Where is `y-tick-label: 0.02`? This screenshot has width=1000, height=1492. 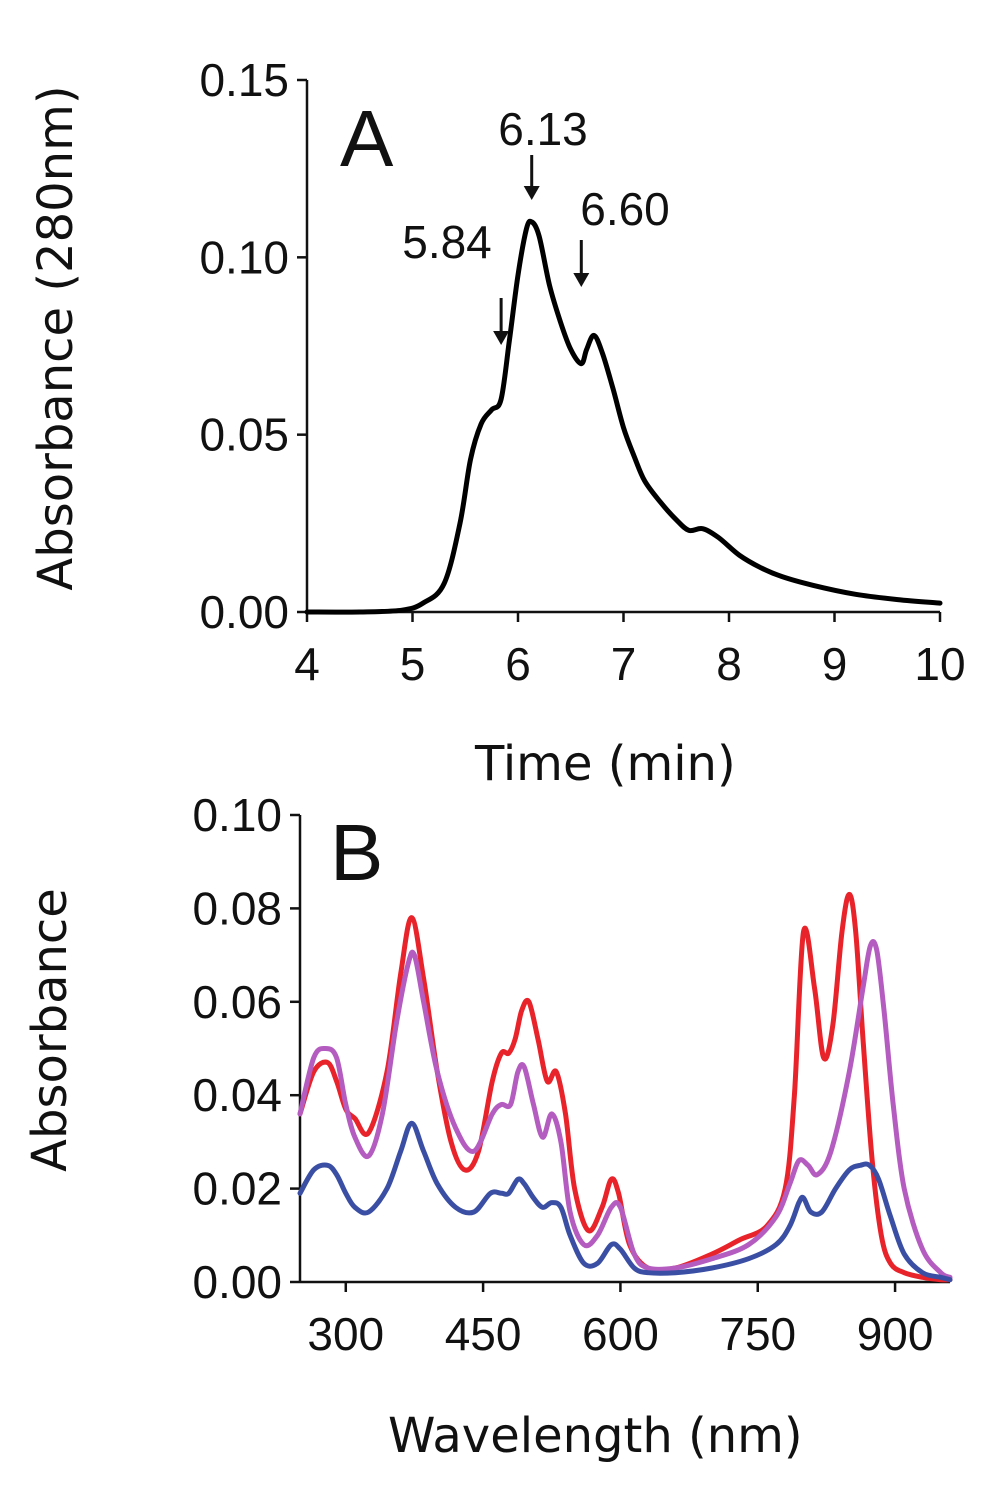 y-tick-label: 0.02 is located at coordinates (237, 1189).